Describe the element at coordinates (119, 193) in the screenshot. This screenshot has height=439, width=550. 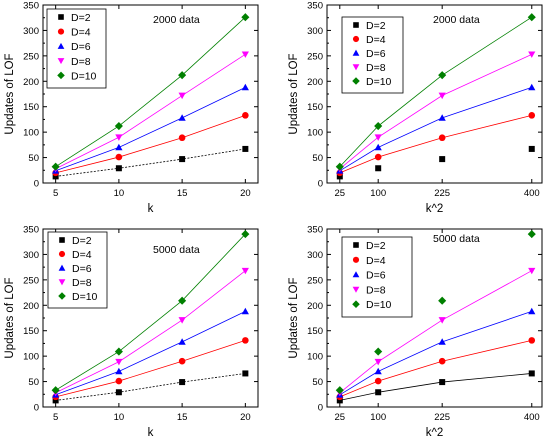
I see `x-tick-label: 10` at that location.